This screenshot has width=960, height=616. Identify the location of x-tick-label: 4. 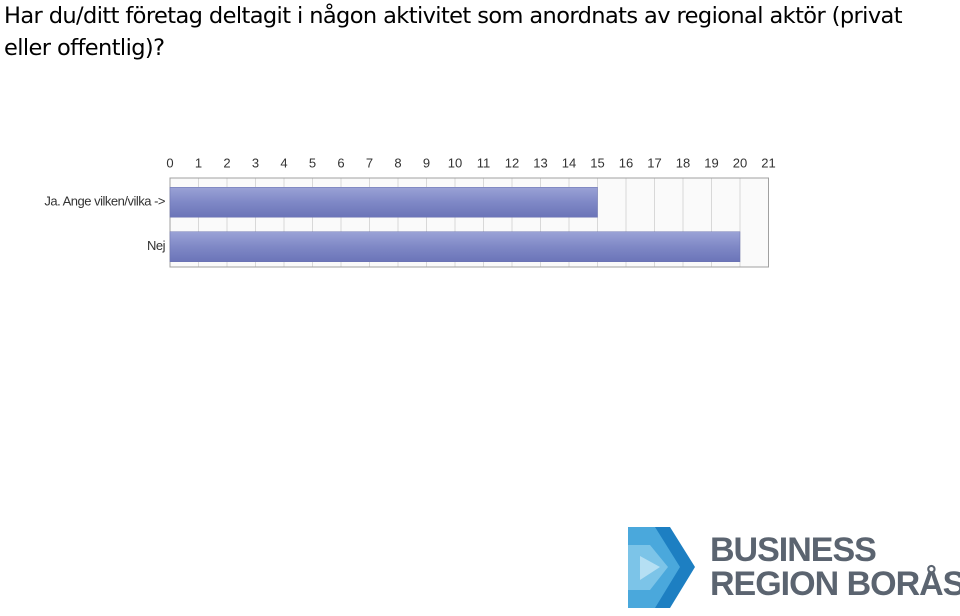
(283, 162).